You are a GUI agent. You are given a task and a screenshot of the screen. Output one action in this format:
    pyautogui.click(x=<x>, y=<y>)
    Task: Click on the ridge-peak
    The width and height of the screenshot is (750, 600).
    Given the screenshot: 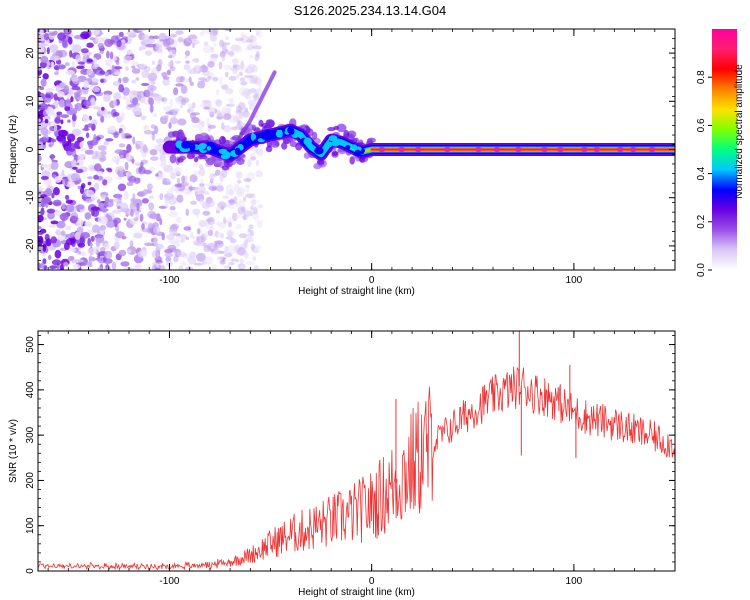 What is the action you would take?
    pyautogui.click(x=633, y=149)
    